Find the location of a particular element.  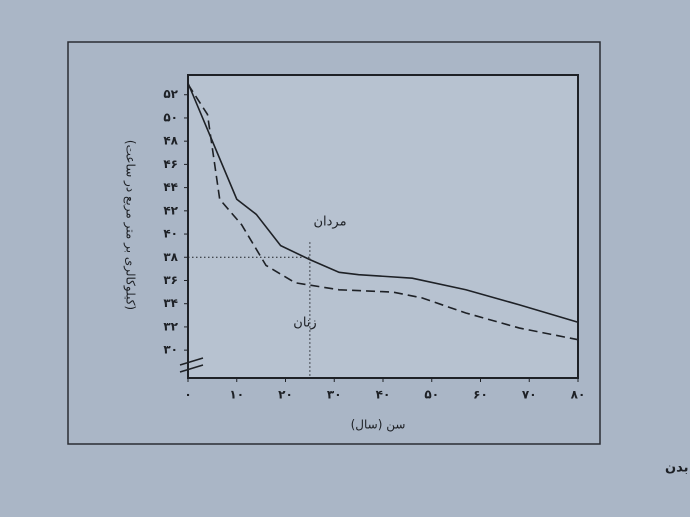

series-label: مردان is located at coordinates (329, 222).